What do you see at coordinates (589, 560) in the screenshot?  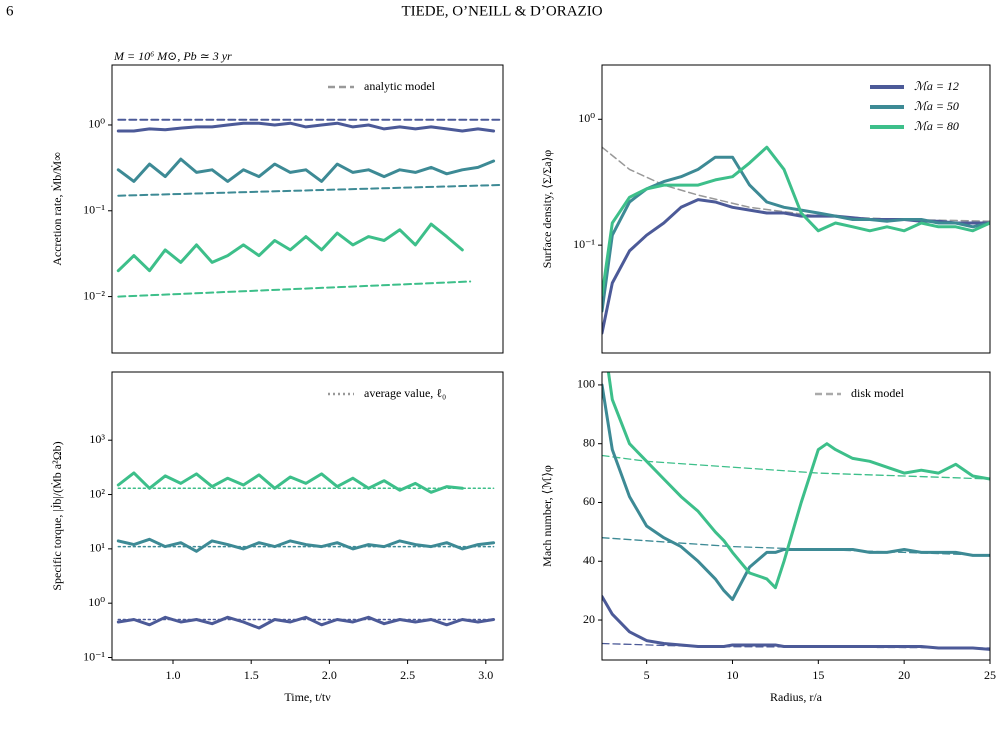 I see `y-tick-label: 40` at bounding box center [589, 560].